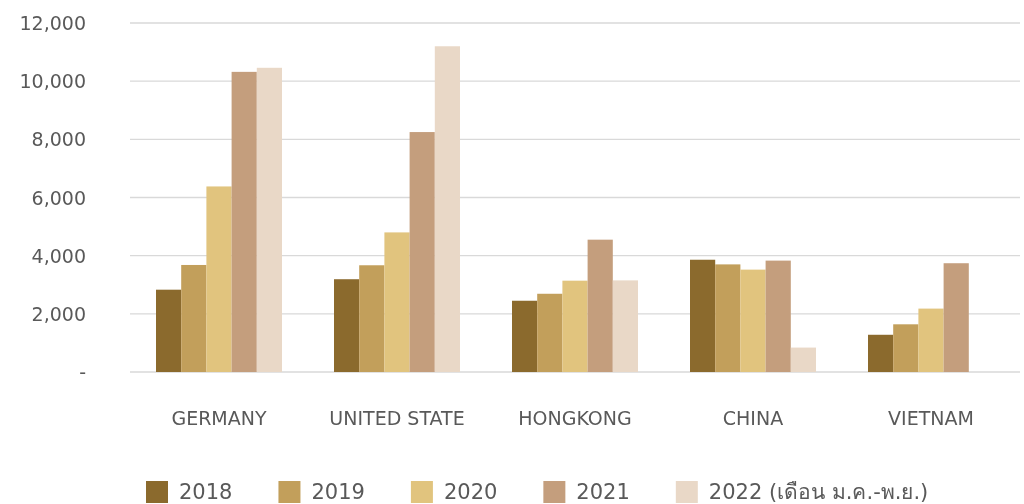 This screenshot has height=504, width=1024. I want to click on y-tick-label: 4,000, so click(58, 255).